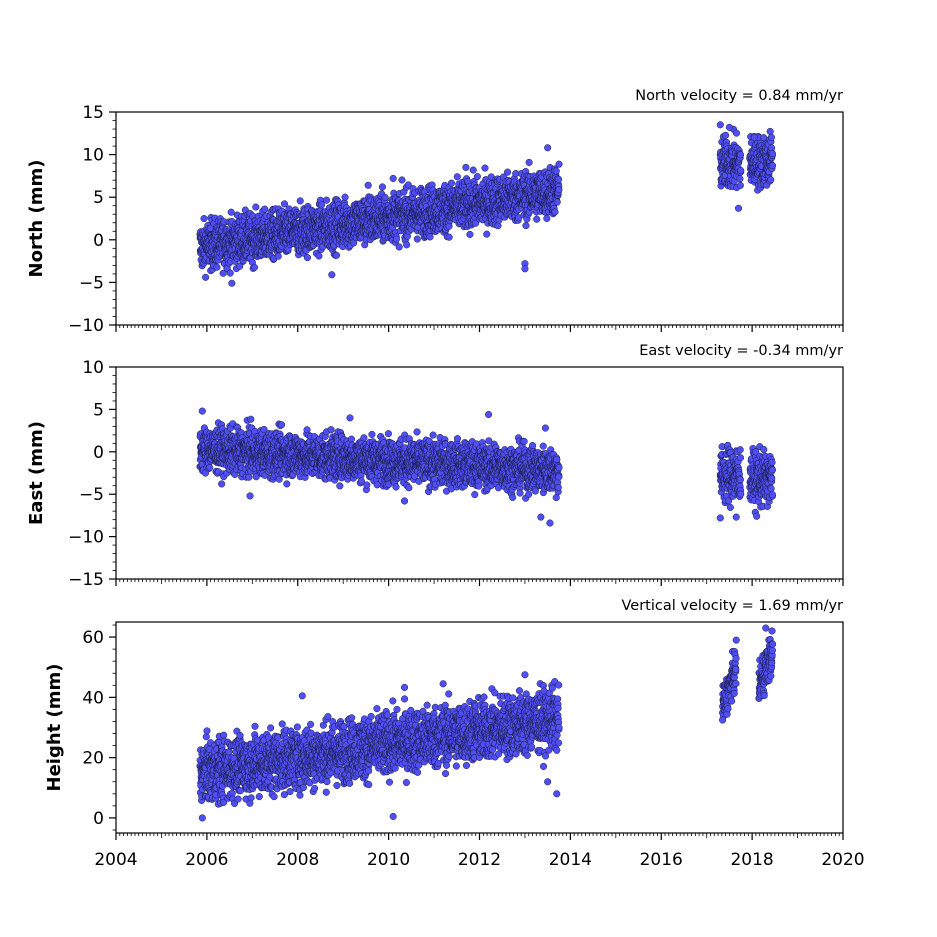  What do you see at coordinates (93, 156) in the screenshot?
I see `y-tick-label: 10` at bounding box center [93, 156].